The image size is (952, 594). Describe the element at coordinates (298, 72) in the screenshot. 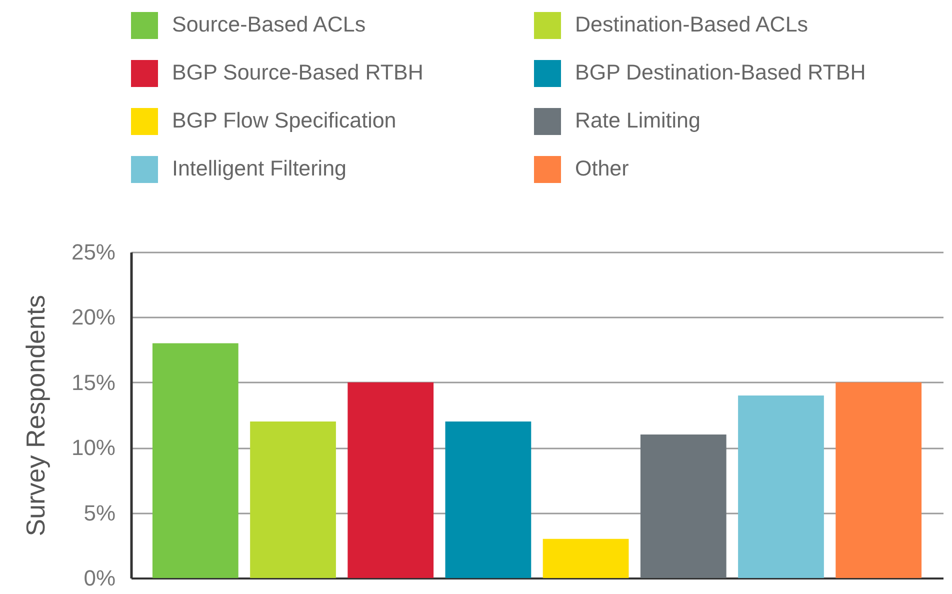

I see `legend-label: BGP Source-Based RTBH` at that location.